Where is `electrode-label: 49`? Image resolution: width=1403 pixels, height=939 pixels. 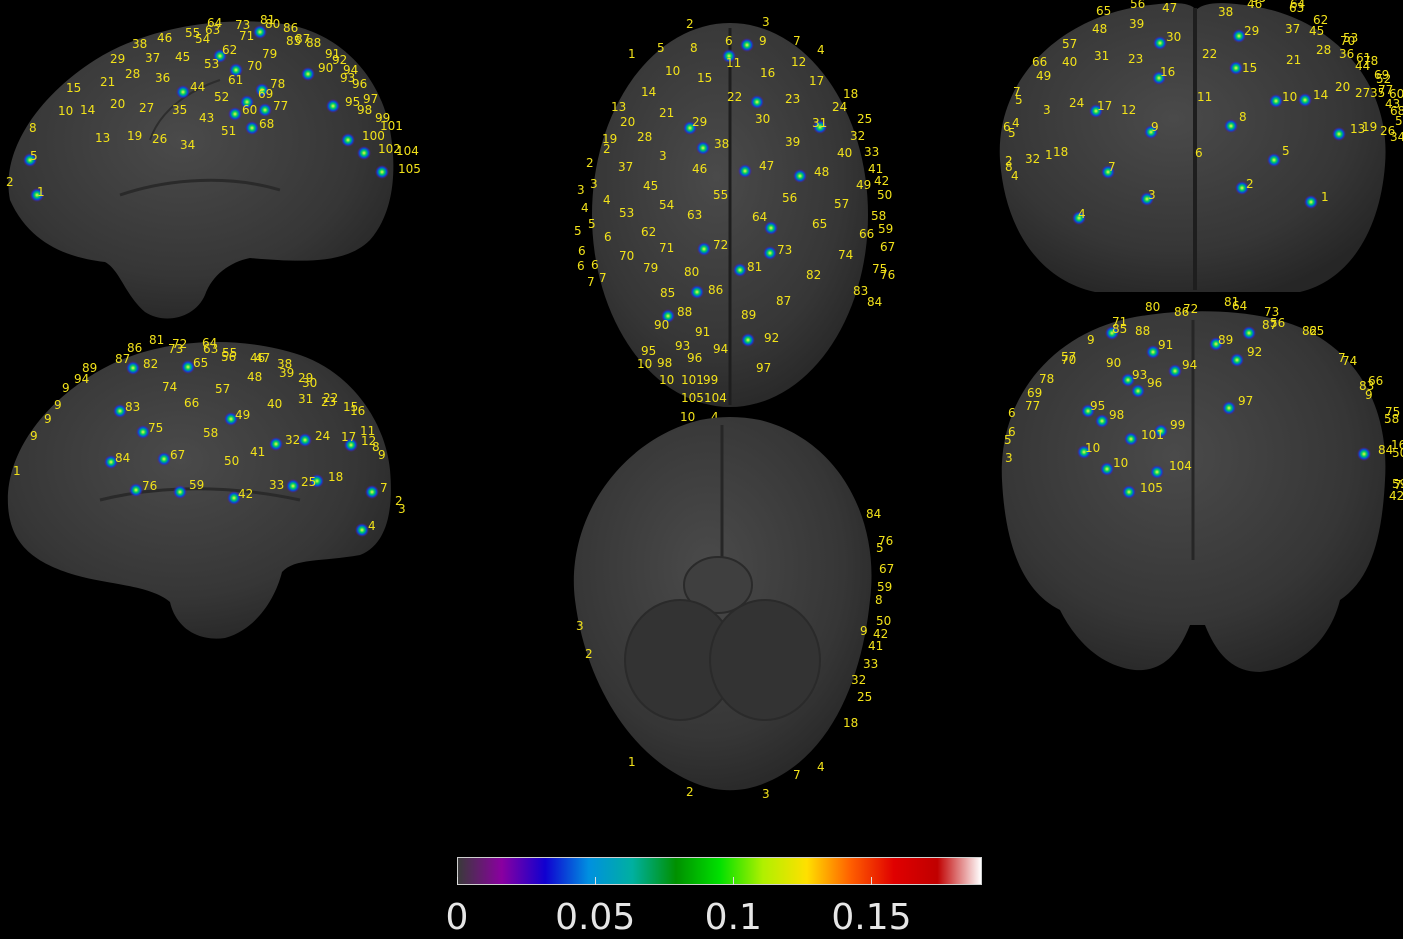 electrode-label: 49 is located at coordinates (242, 415).